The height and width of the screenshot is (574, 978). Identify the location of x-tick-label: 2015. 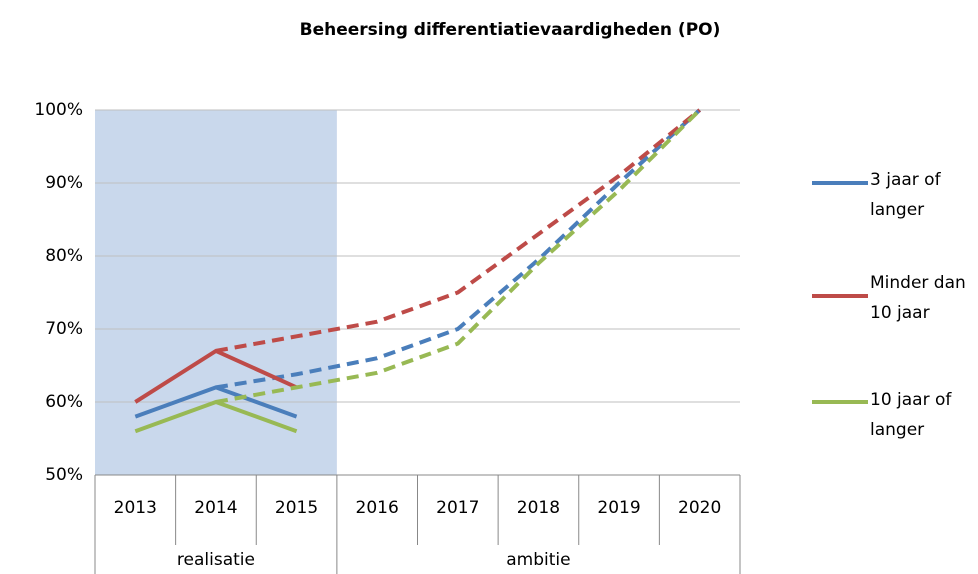
(296, 508).